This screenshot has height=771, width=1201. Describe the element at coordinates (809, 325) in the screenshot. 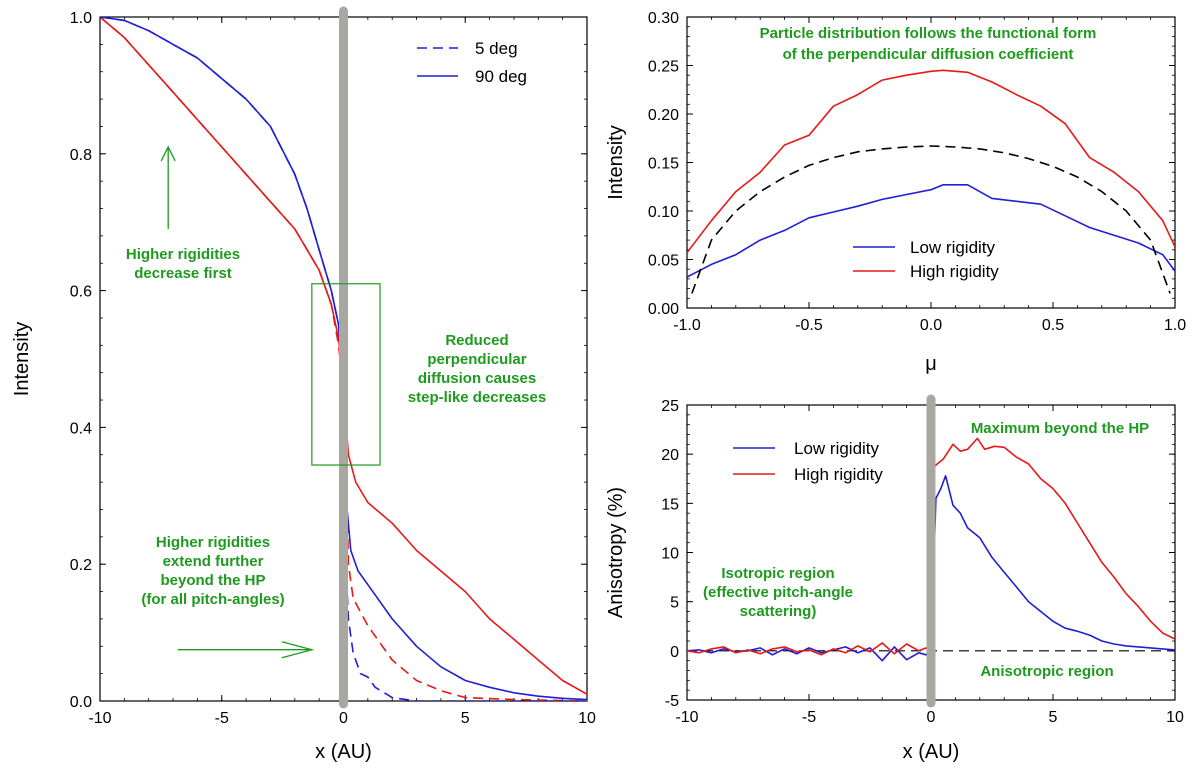

I see `x-tick-label: -0.5` at that location.